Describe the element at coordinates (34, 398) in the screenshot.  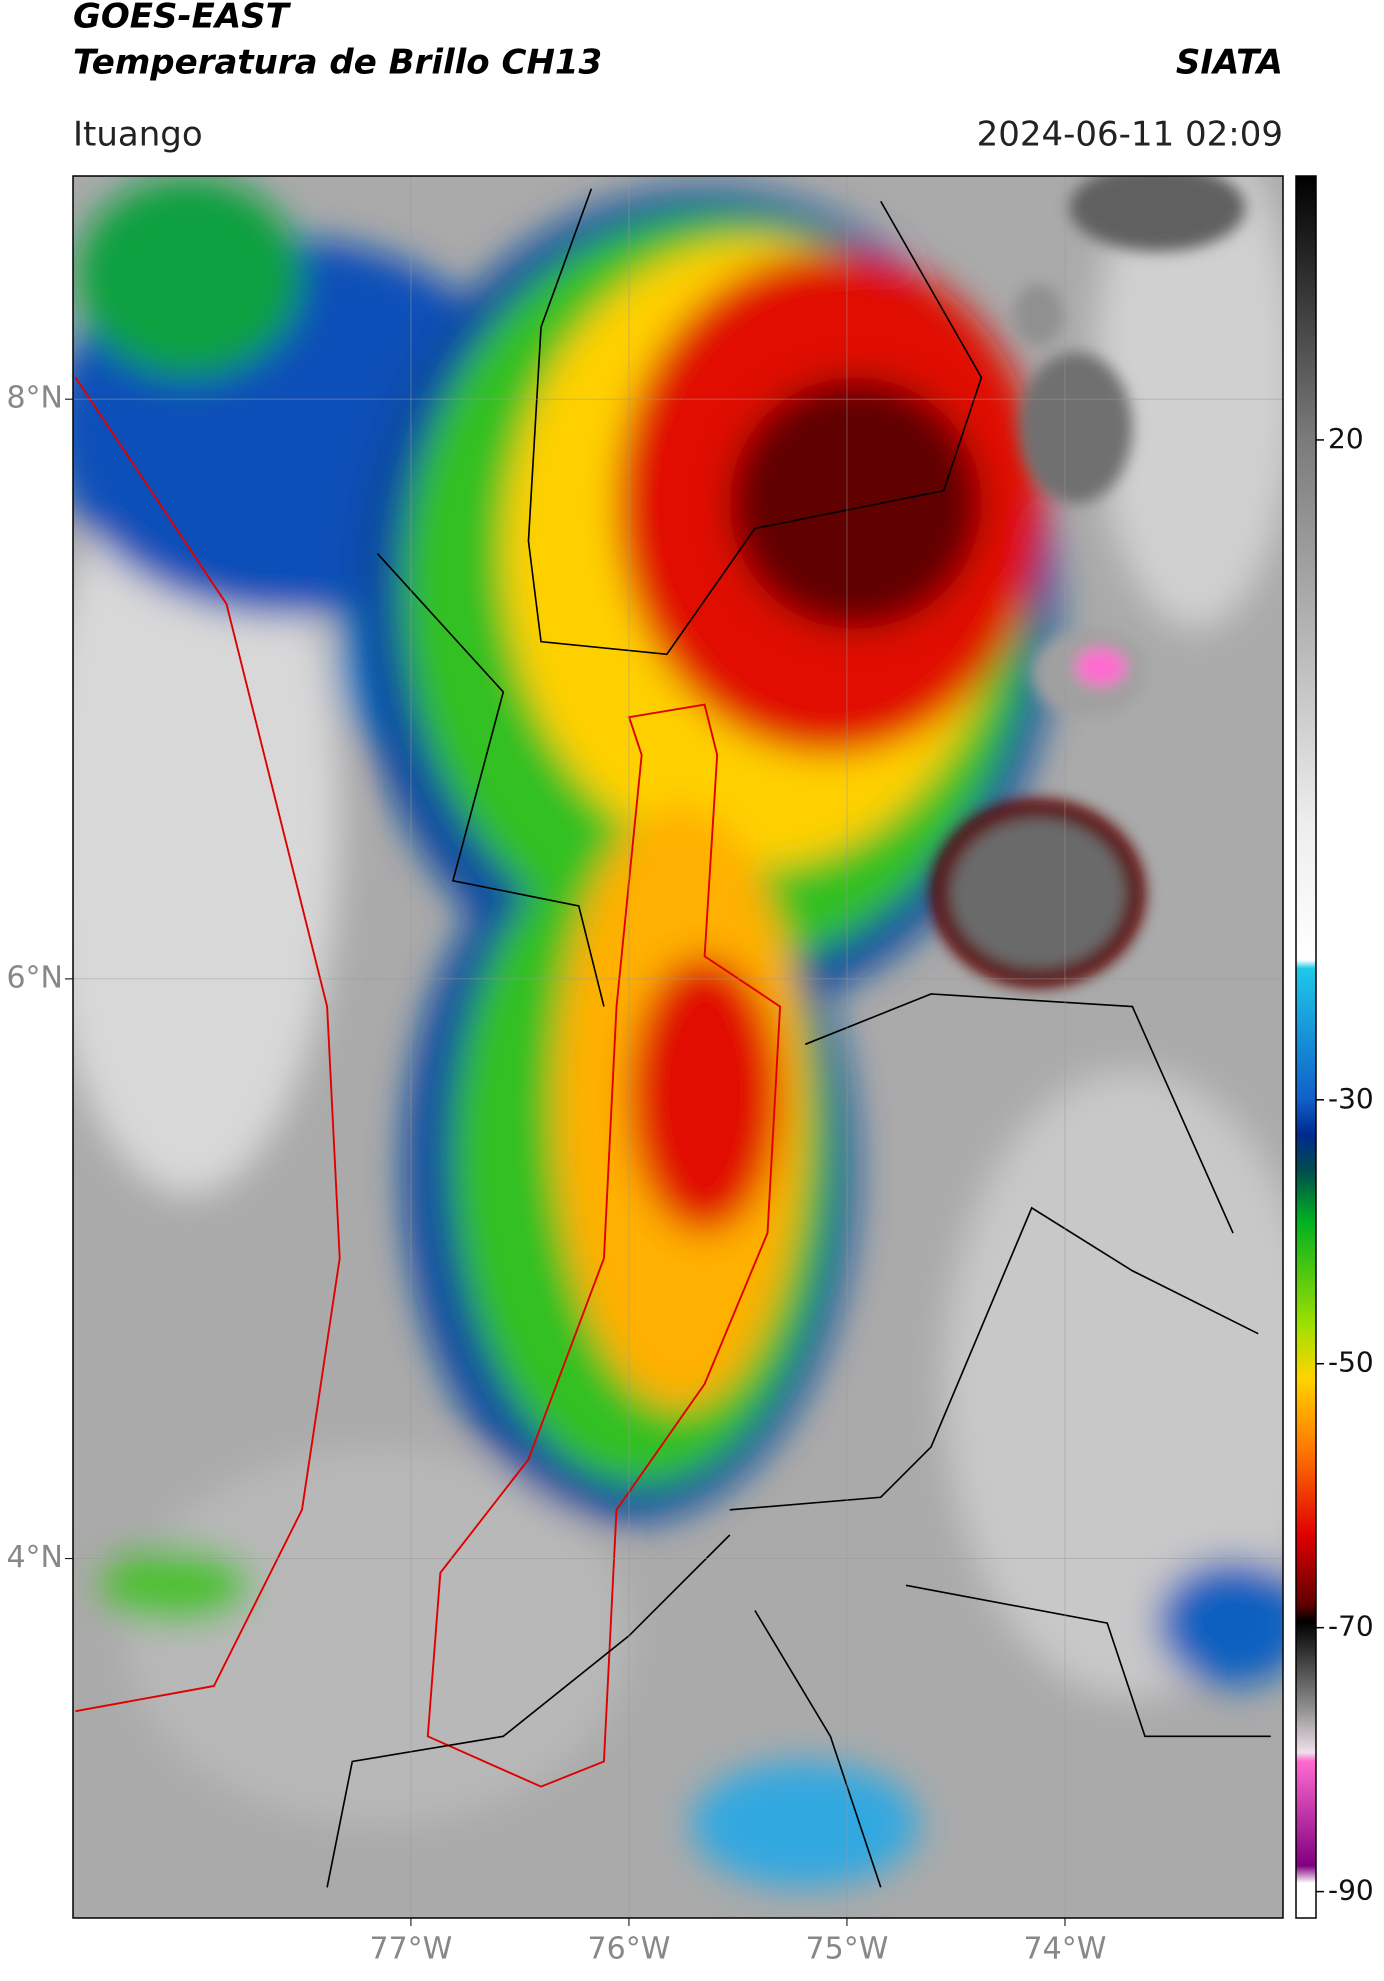
I see `y-tick-label: 8°N` at that location.